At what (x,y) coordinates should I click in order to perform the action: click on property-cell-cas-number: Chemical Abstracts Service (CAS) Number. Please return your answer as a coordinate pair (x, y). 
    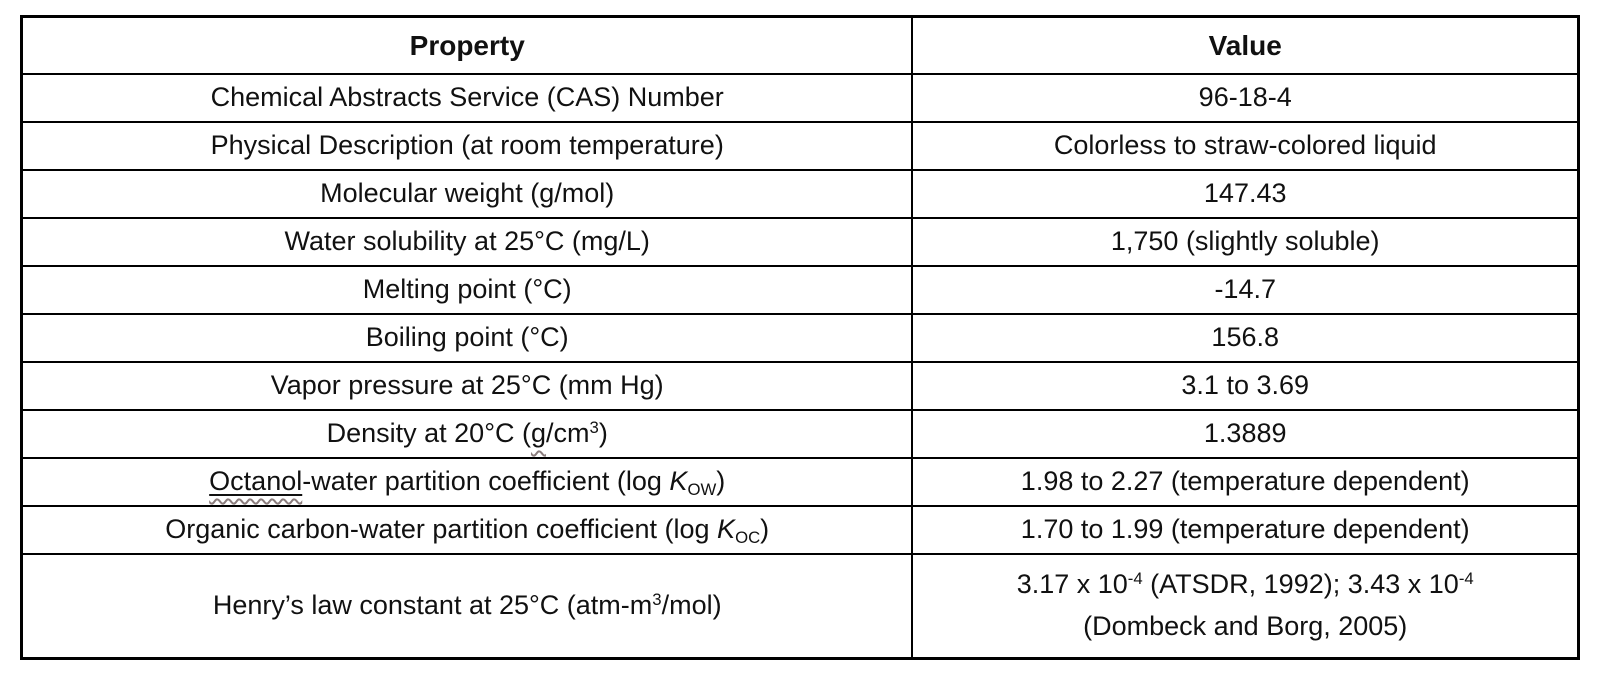
    Looking at the image, I should click on (468, 99).